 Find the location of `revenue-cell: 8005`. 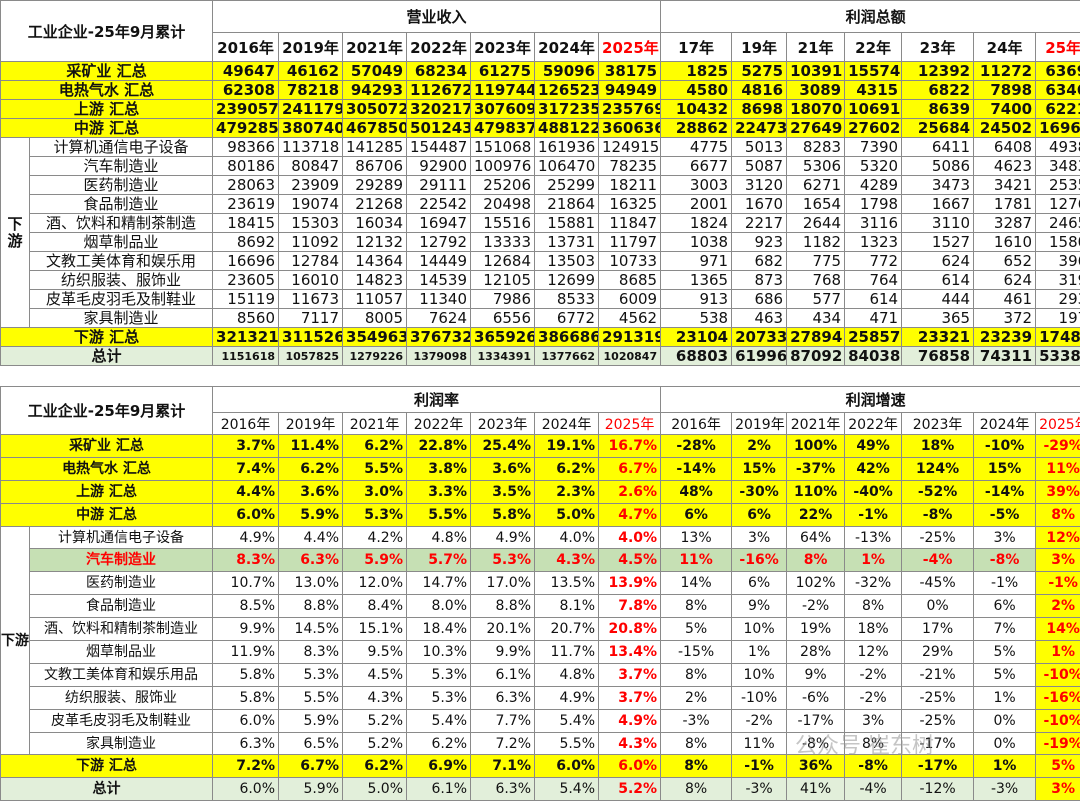

revenue-cell: 8005 is located at coordinates (375, 318).